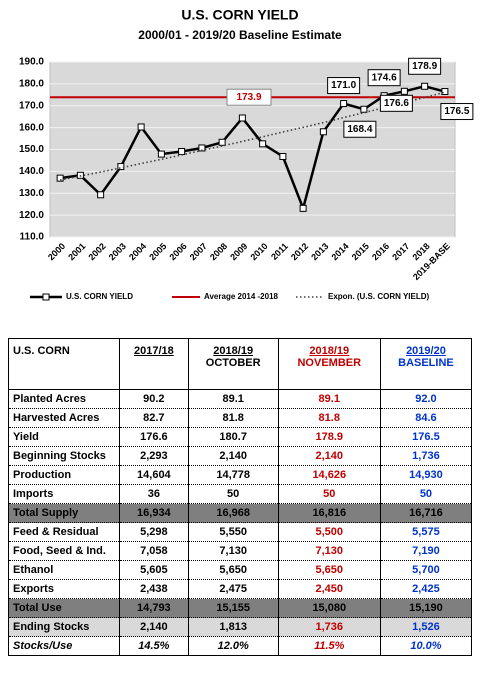  Describe the element at coordinates (426, 475) in the screenshot. I see `value-text: 14,930` at that location.